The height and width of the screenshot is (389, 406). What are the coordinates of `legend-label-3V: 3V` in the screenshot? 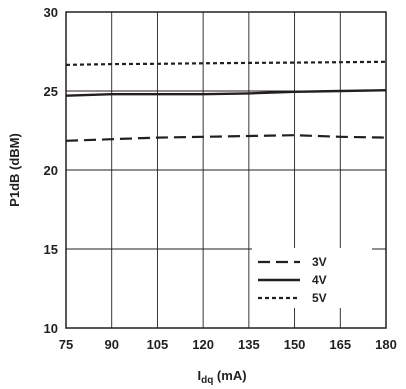 It's located at (319, 262).